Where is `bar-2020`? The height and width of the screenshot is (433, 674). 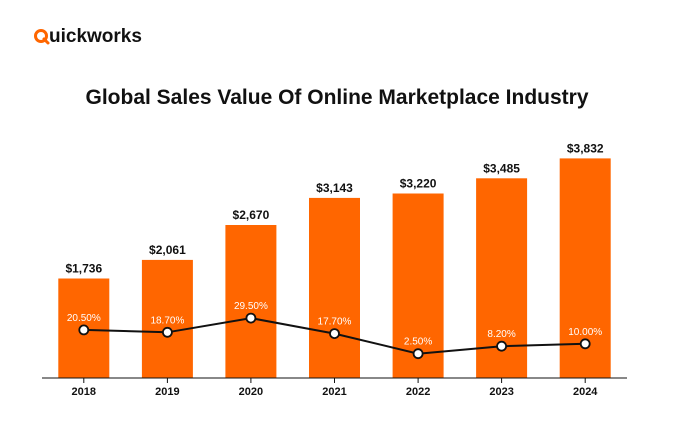
bar-2020 is located at coordinates (251, 301).